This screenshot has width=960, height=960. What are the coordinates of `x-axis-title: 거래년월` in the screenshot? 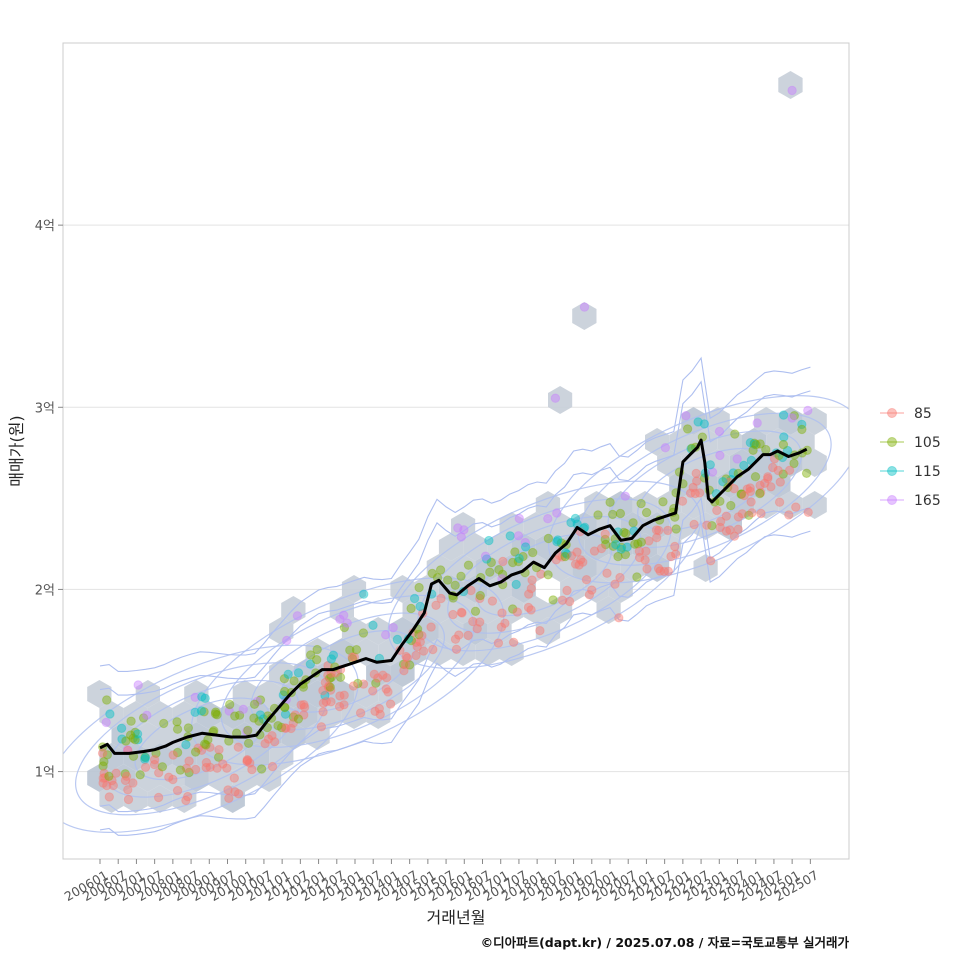 It's located at (456, 917).